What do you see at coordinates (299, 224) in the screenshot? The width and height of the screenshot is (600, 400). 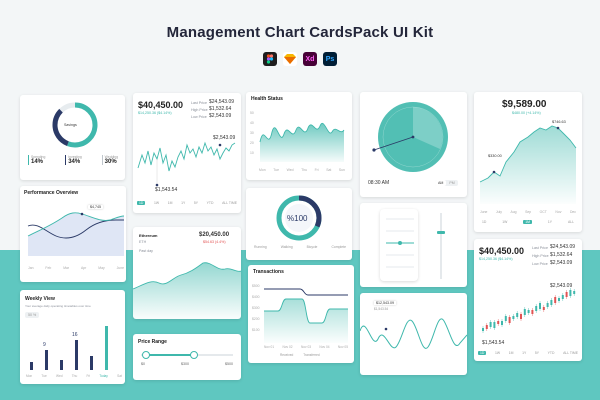 I see `progress-donut-card: %100 Running Walking Bicycle Complete` at bounding box center [299, 224].